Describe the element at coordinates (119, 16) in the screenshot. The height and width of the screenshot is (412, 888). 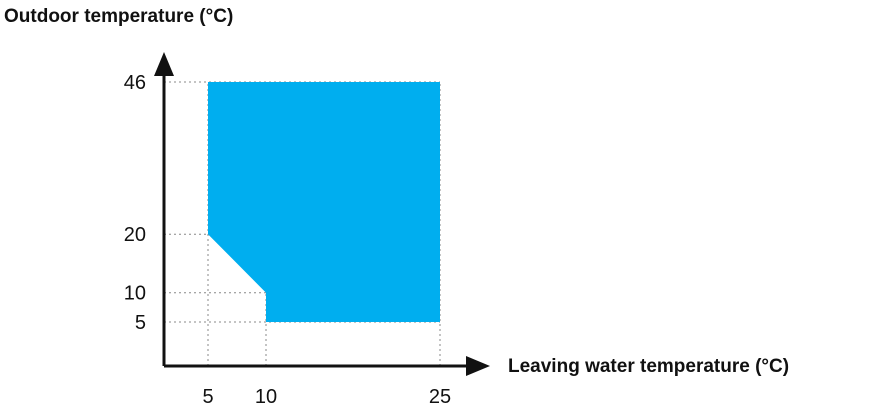
I see `y-axis-label: Outdoor temperature (°C)` at that location.